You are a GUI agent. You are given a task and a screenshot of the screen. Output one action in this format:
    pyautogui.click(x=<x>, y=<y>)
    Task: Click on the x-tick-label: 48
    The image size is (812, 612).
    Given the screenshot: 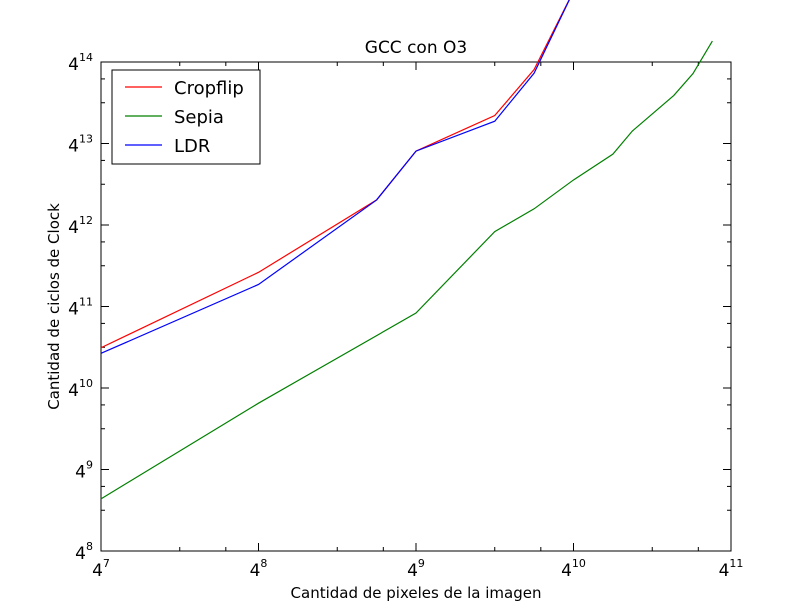 What is the action you would take?
    pyautogui.click(x=259, y=569)
    